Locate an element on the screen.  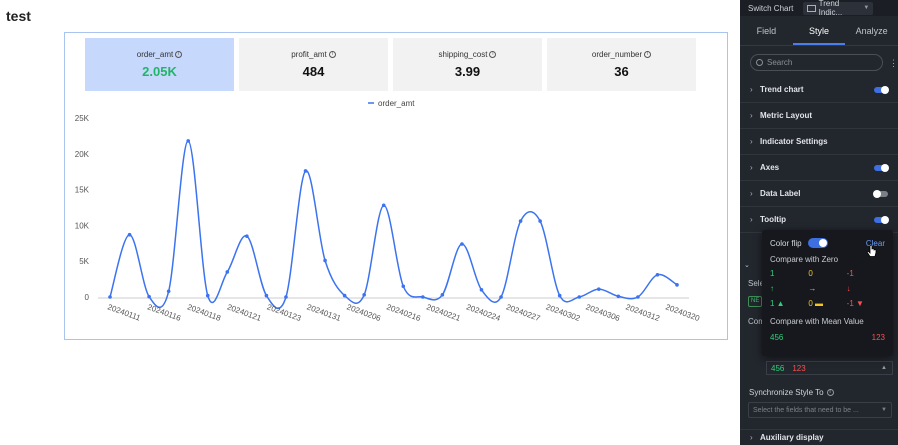
search-row: Search ⋮ is located at coordinates (824, 62).